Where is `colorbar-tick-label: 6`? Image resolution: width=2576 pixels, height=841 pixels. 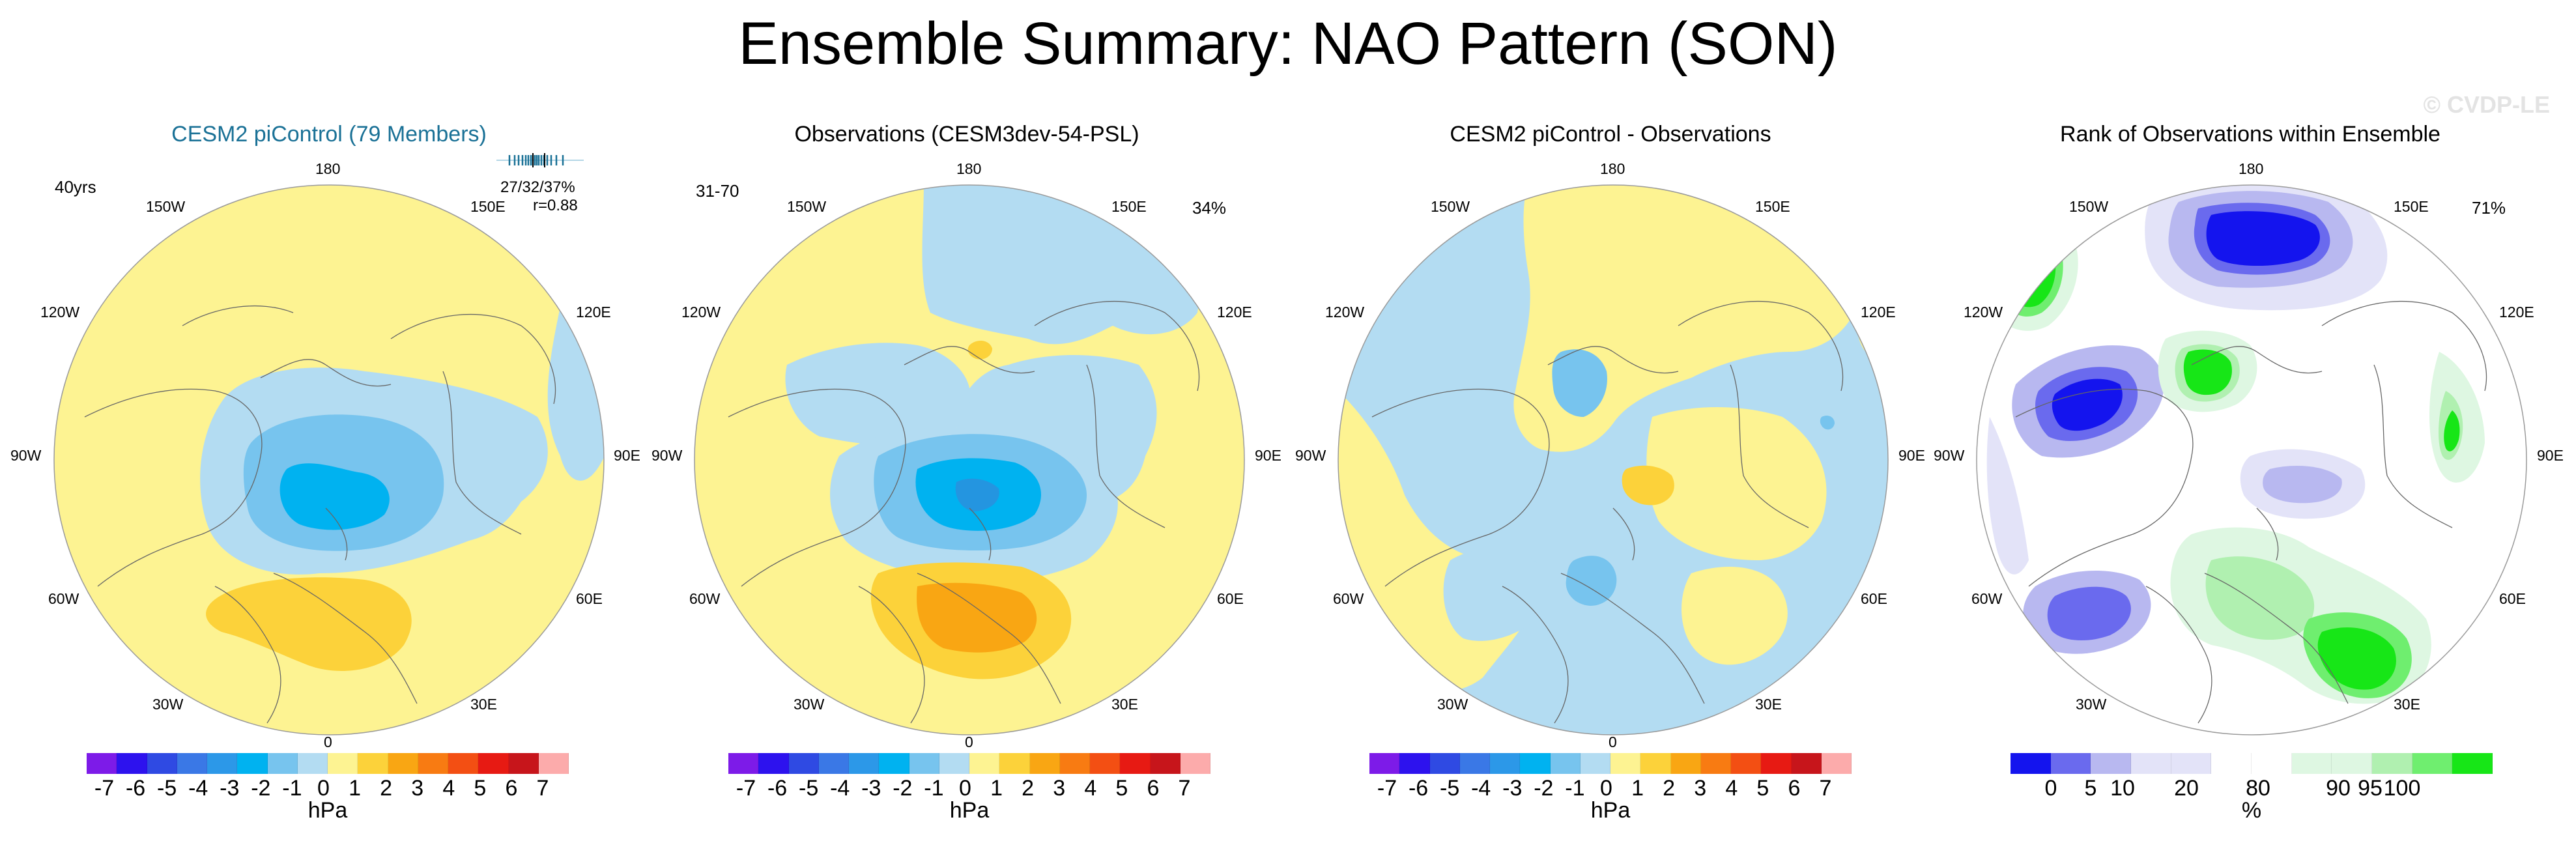 colorbar-tick-label: 6 is located at coordinates (511, 789).